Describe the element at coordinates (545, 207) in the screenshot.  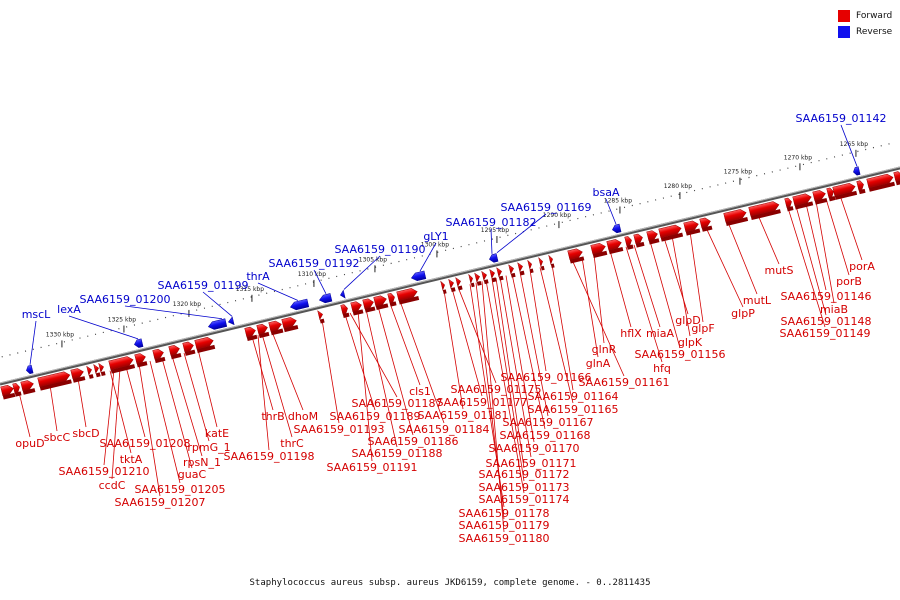
I see `gene-label: SAA6159_01169` at that location.